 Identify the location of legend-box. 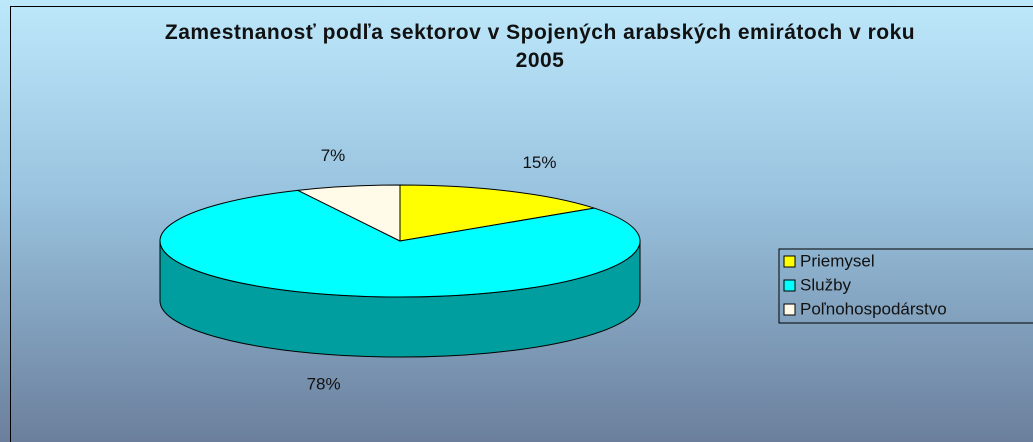
(905, 286).